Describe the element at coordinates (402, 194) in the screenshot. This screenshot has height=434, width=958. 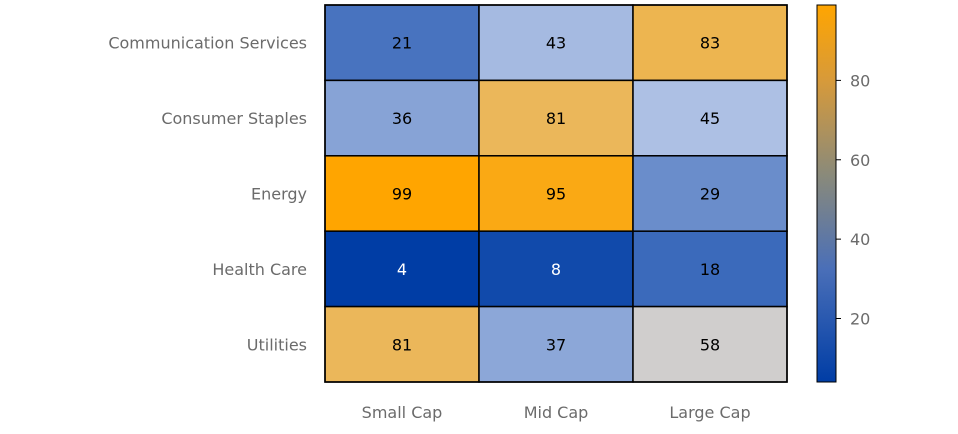
I see `cell-value-label: 99` at that location.